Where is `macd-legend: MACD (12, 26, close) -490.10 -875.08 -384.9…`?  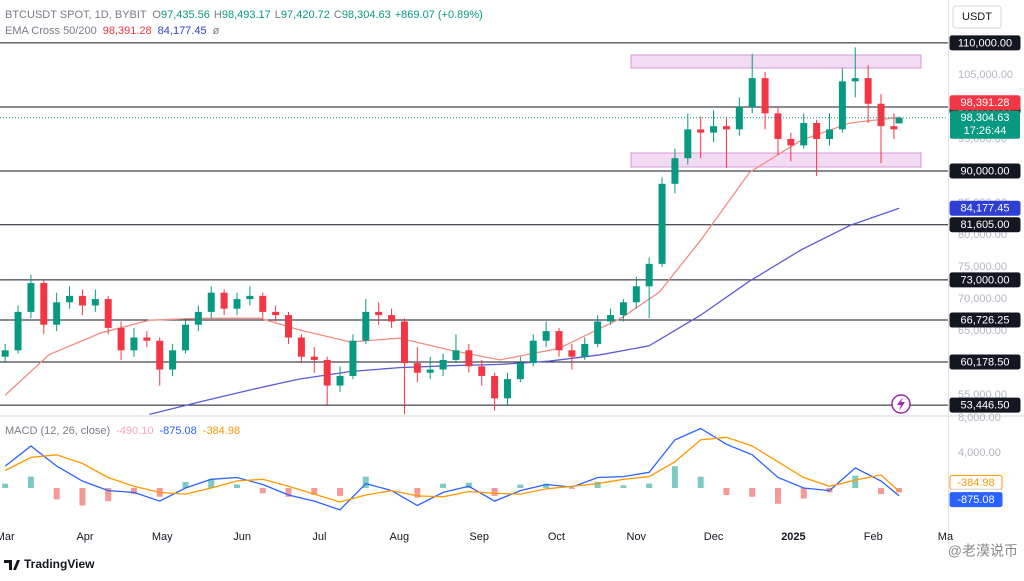
macd-legend: MACD (12, 26, close) -490.10 -875.08 -384.9… is located at coordinates (122, 431).